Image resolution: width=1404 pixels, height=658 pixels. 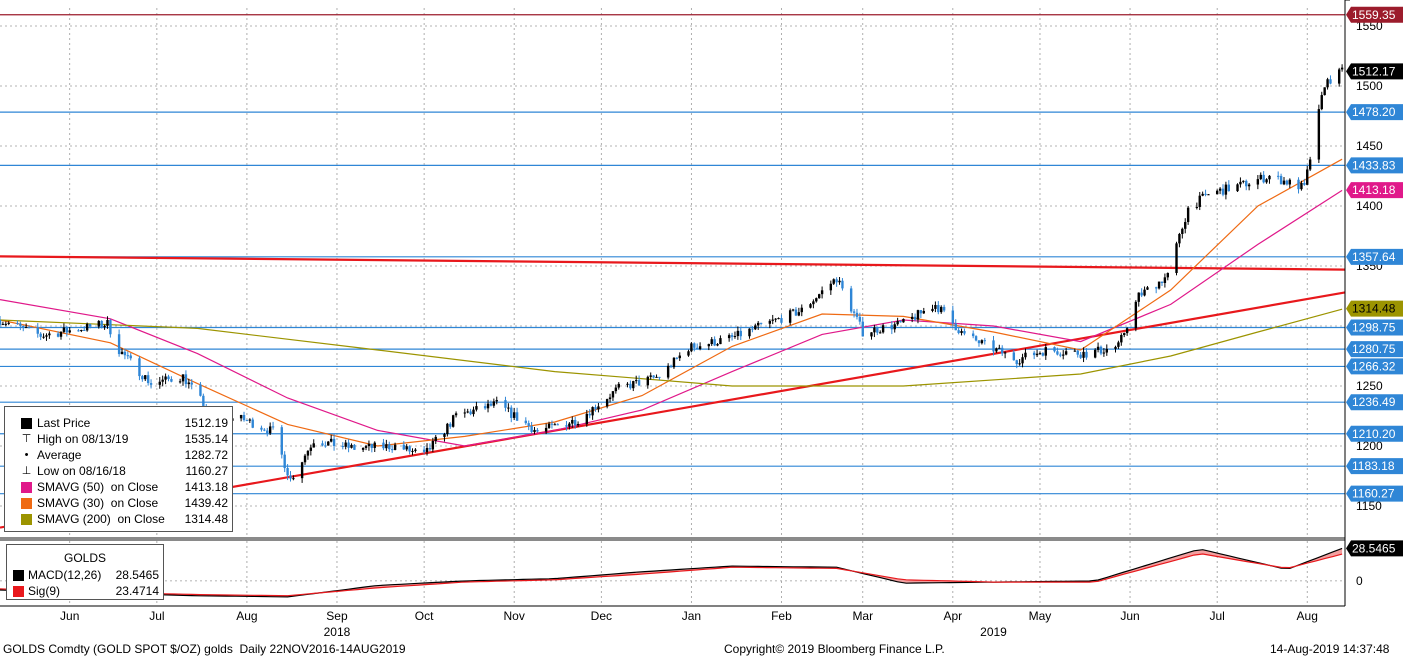 What do you see at coordinates (1359, 581) in the screenshot?
I see `macd-tick-label: 0` at bounding box center [1359, 581].